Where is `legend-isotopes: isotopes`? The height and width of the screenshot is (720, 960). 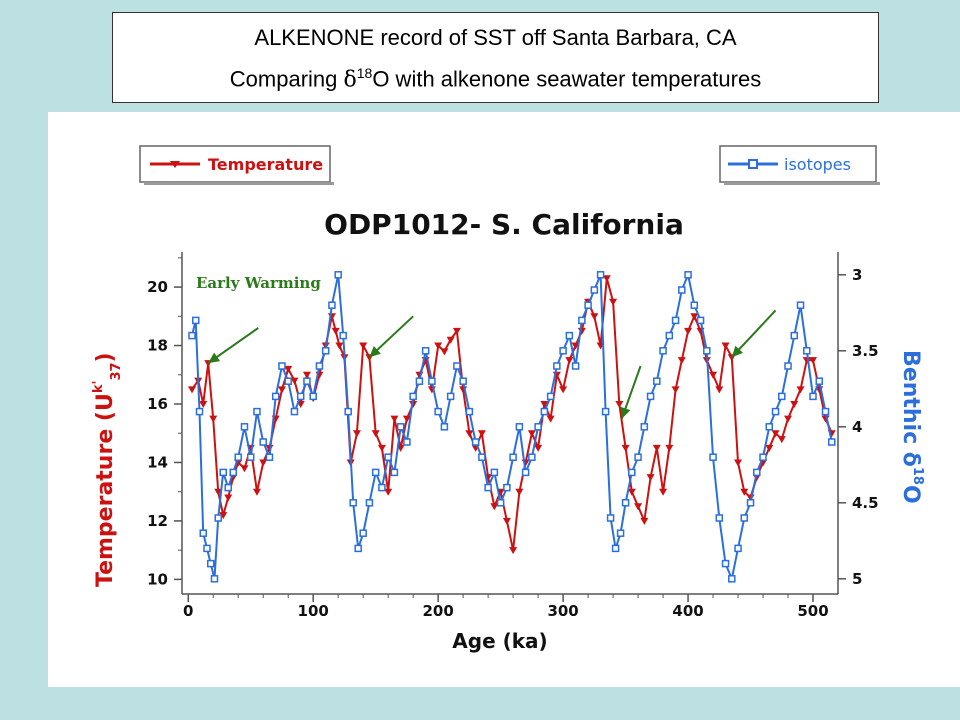
legend-isotopes: isotopes is located at coordinates (799, 165).